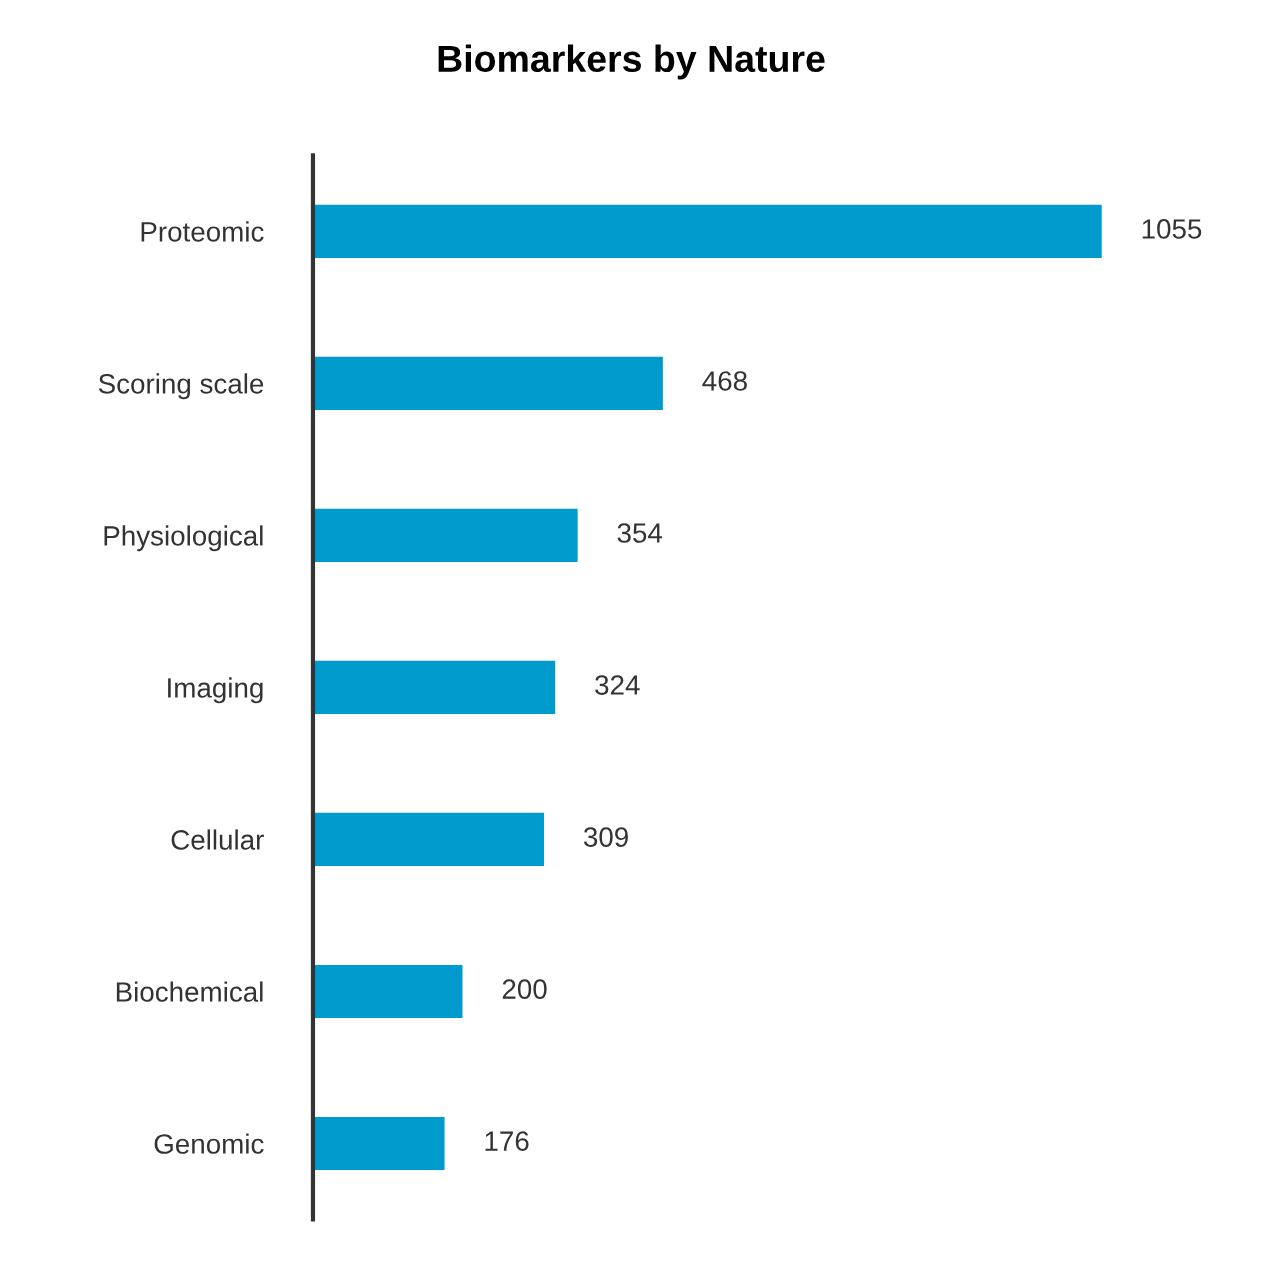 The width and height of the screenshot is (1262, 1273). What do you see at coordinates (724, 381) in the screenshot?
I see `data-label: 468` at bounding box center [724, 381].